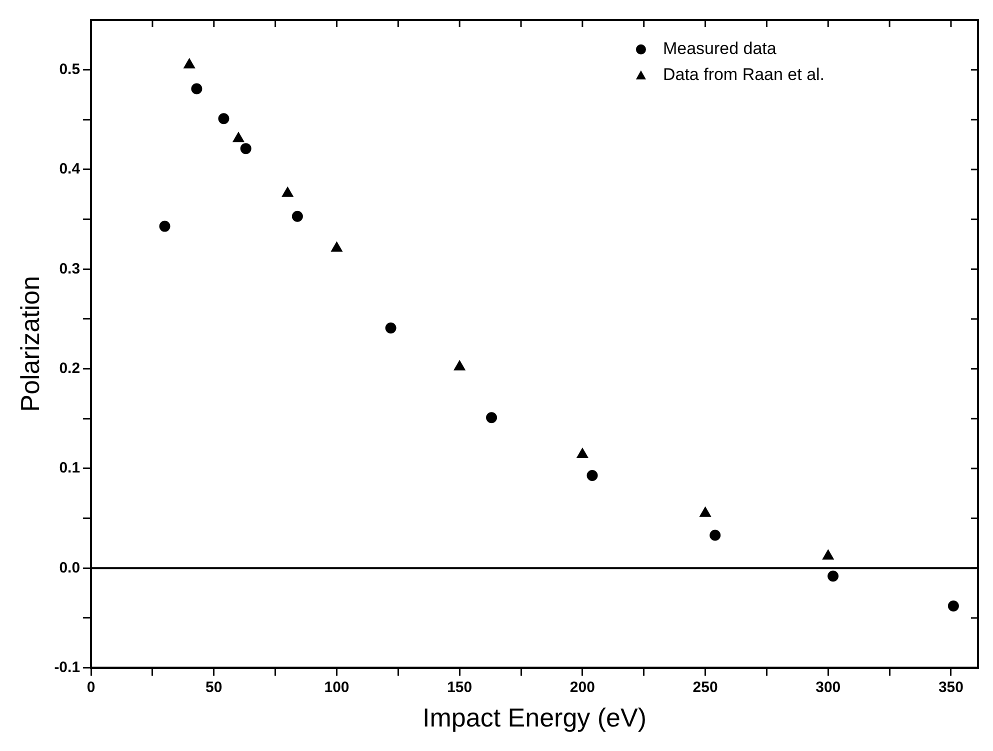 This screenshot has height=751, width=993. Describe the element at coordinates (951, 687) in the screenshot. I see `x-tick-label: 350` at that location.